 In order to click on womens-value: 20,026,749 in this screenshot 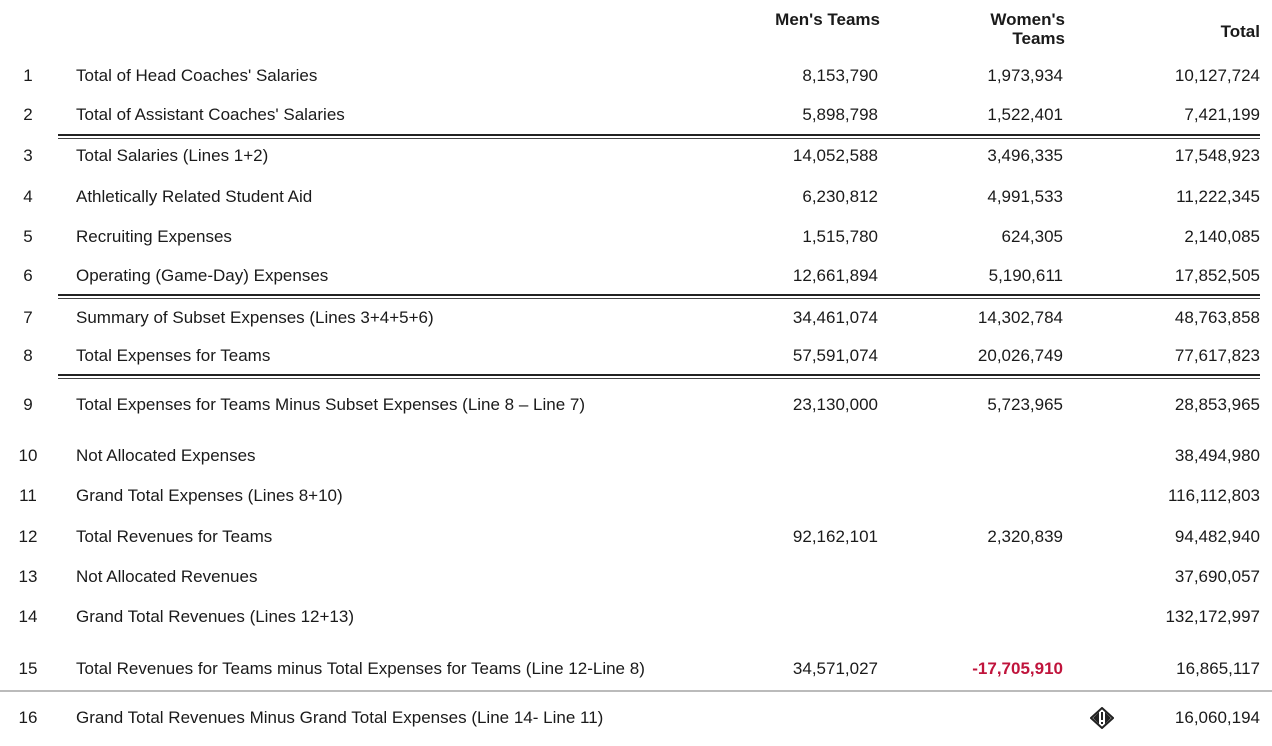, I will do `click(1020, 355)`.